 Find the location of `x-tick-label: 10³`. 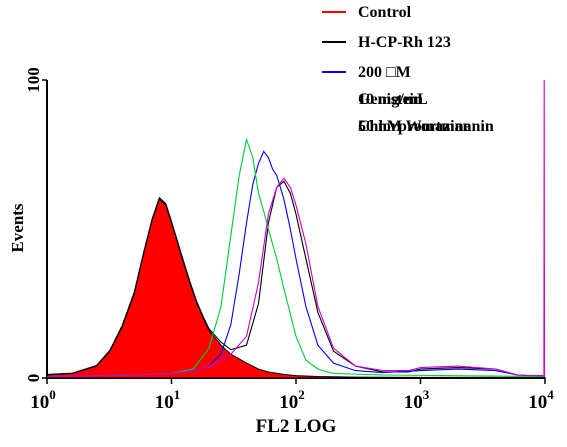

x-tick-label: 10³ is located at coordinates (417, 400).